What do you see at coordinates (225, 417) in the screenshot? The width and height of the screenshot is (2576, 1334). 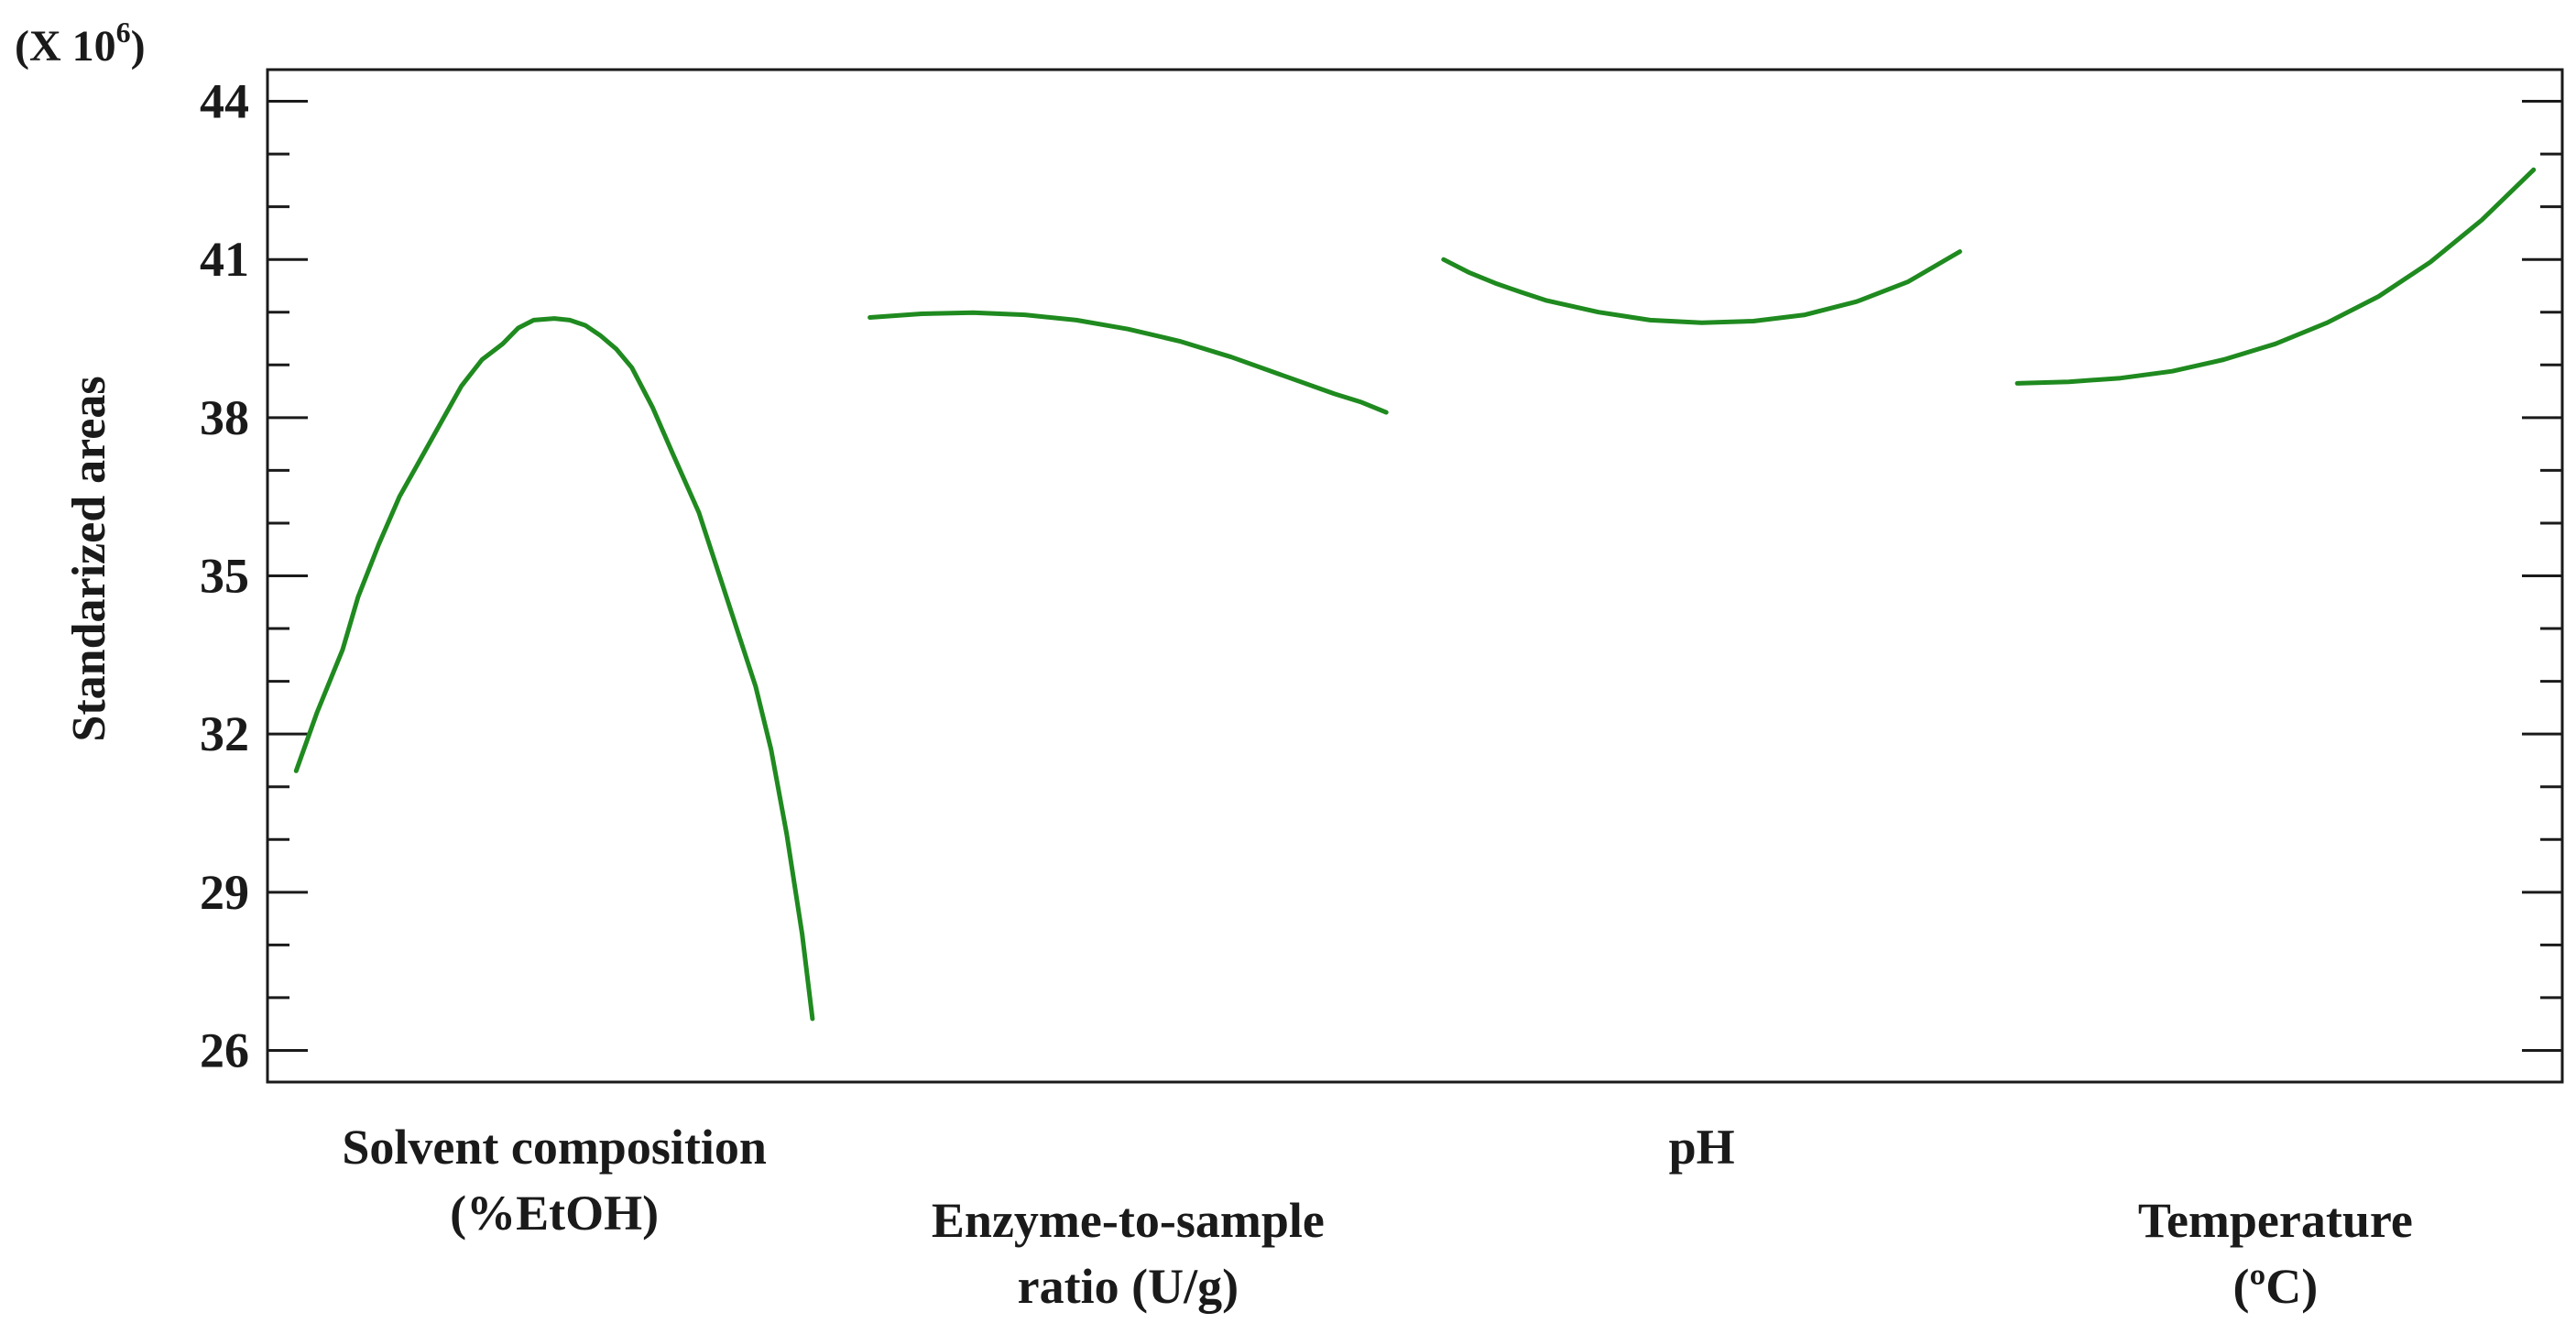 I see `y-tick-label: 38` at bounding box center [225, 417].